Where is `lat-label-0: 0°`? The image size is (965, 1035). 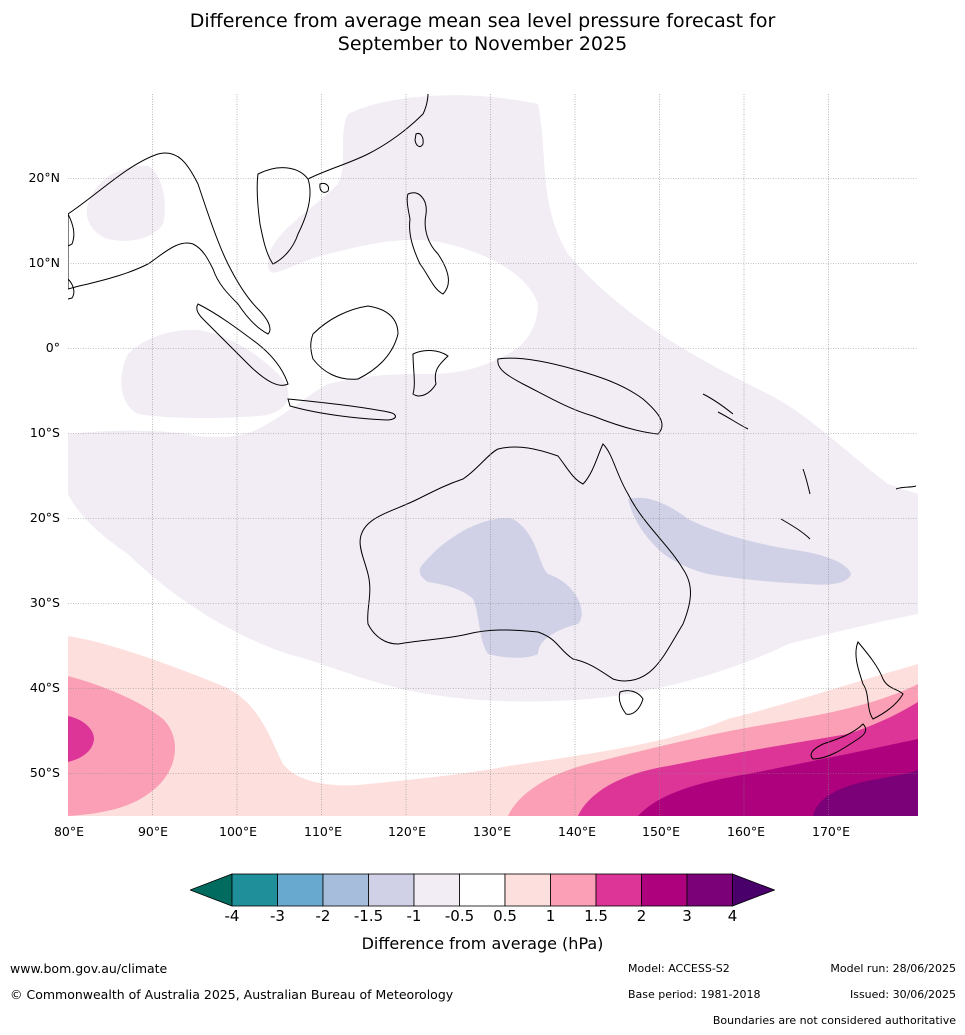 lat-label-0: 0° is located at coordinates (52, 347).